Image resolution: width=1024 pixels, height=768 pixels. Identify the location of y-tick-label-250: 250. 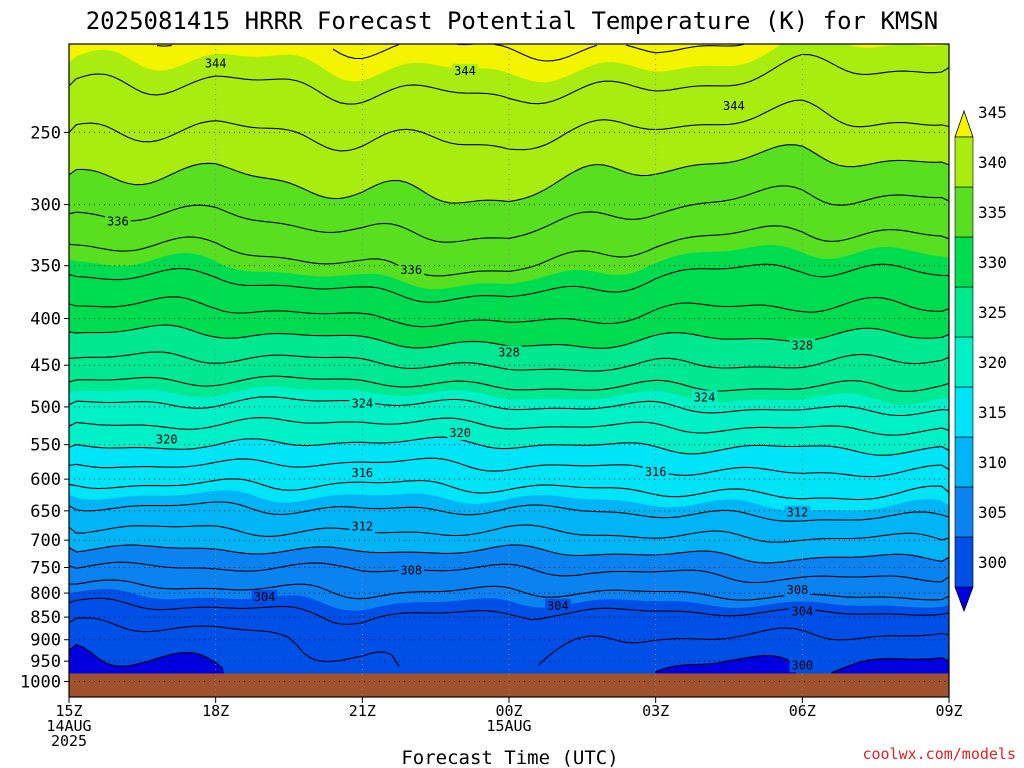
(45, 133).